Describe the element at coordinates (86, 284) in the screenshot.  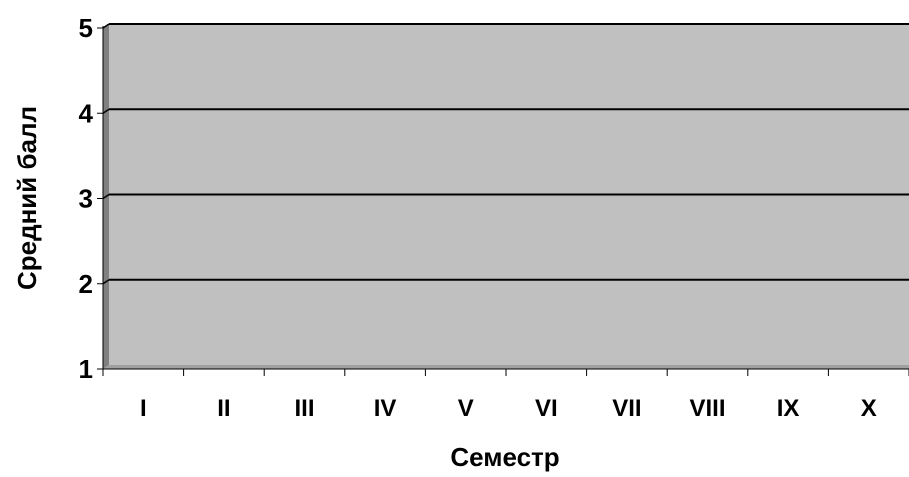
I see `y-tick-label: 2` at that location.